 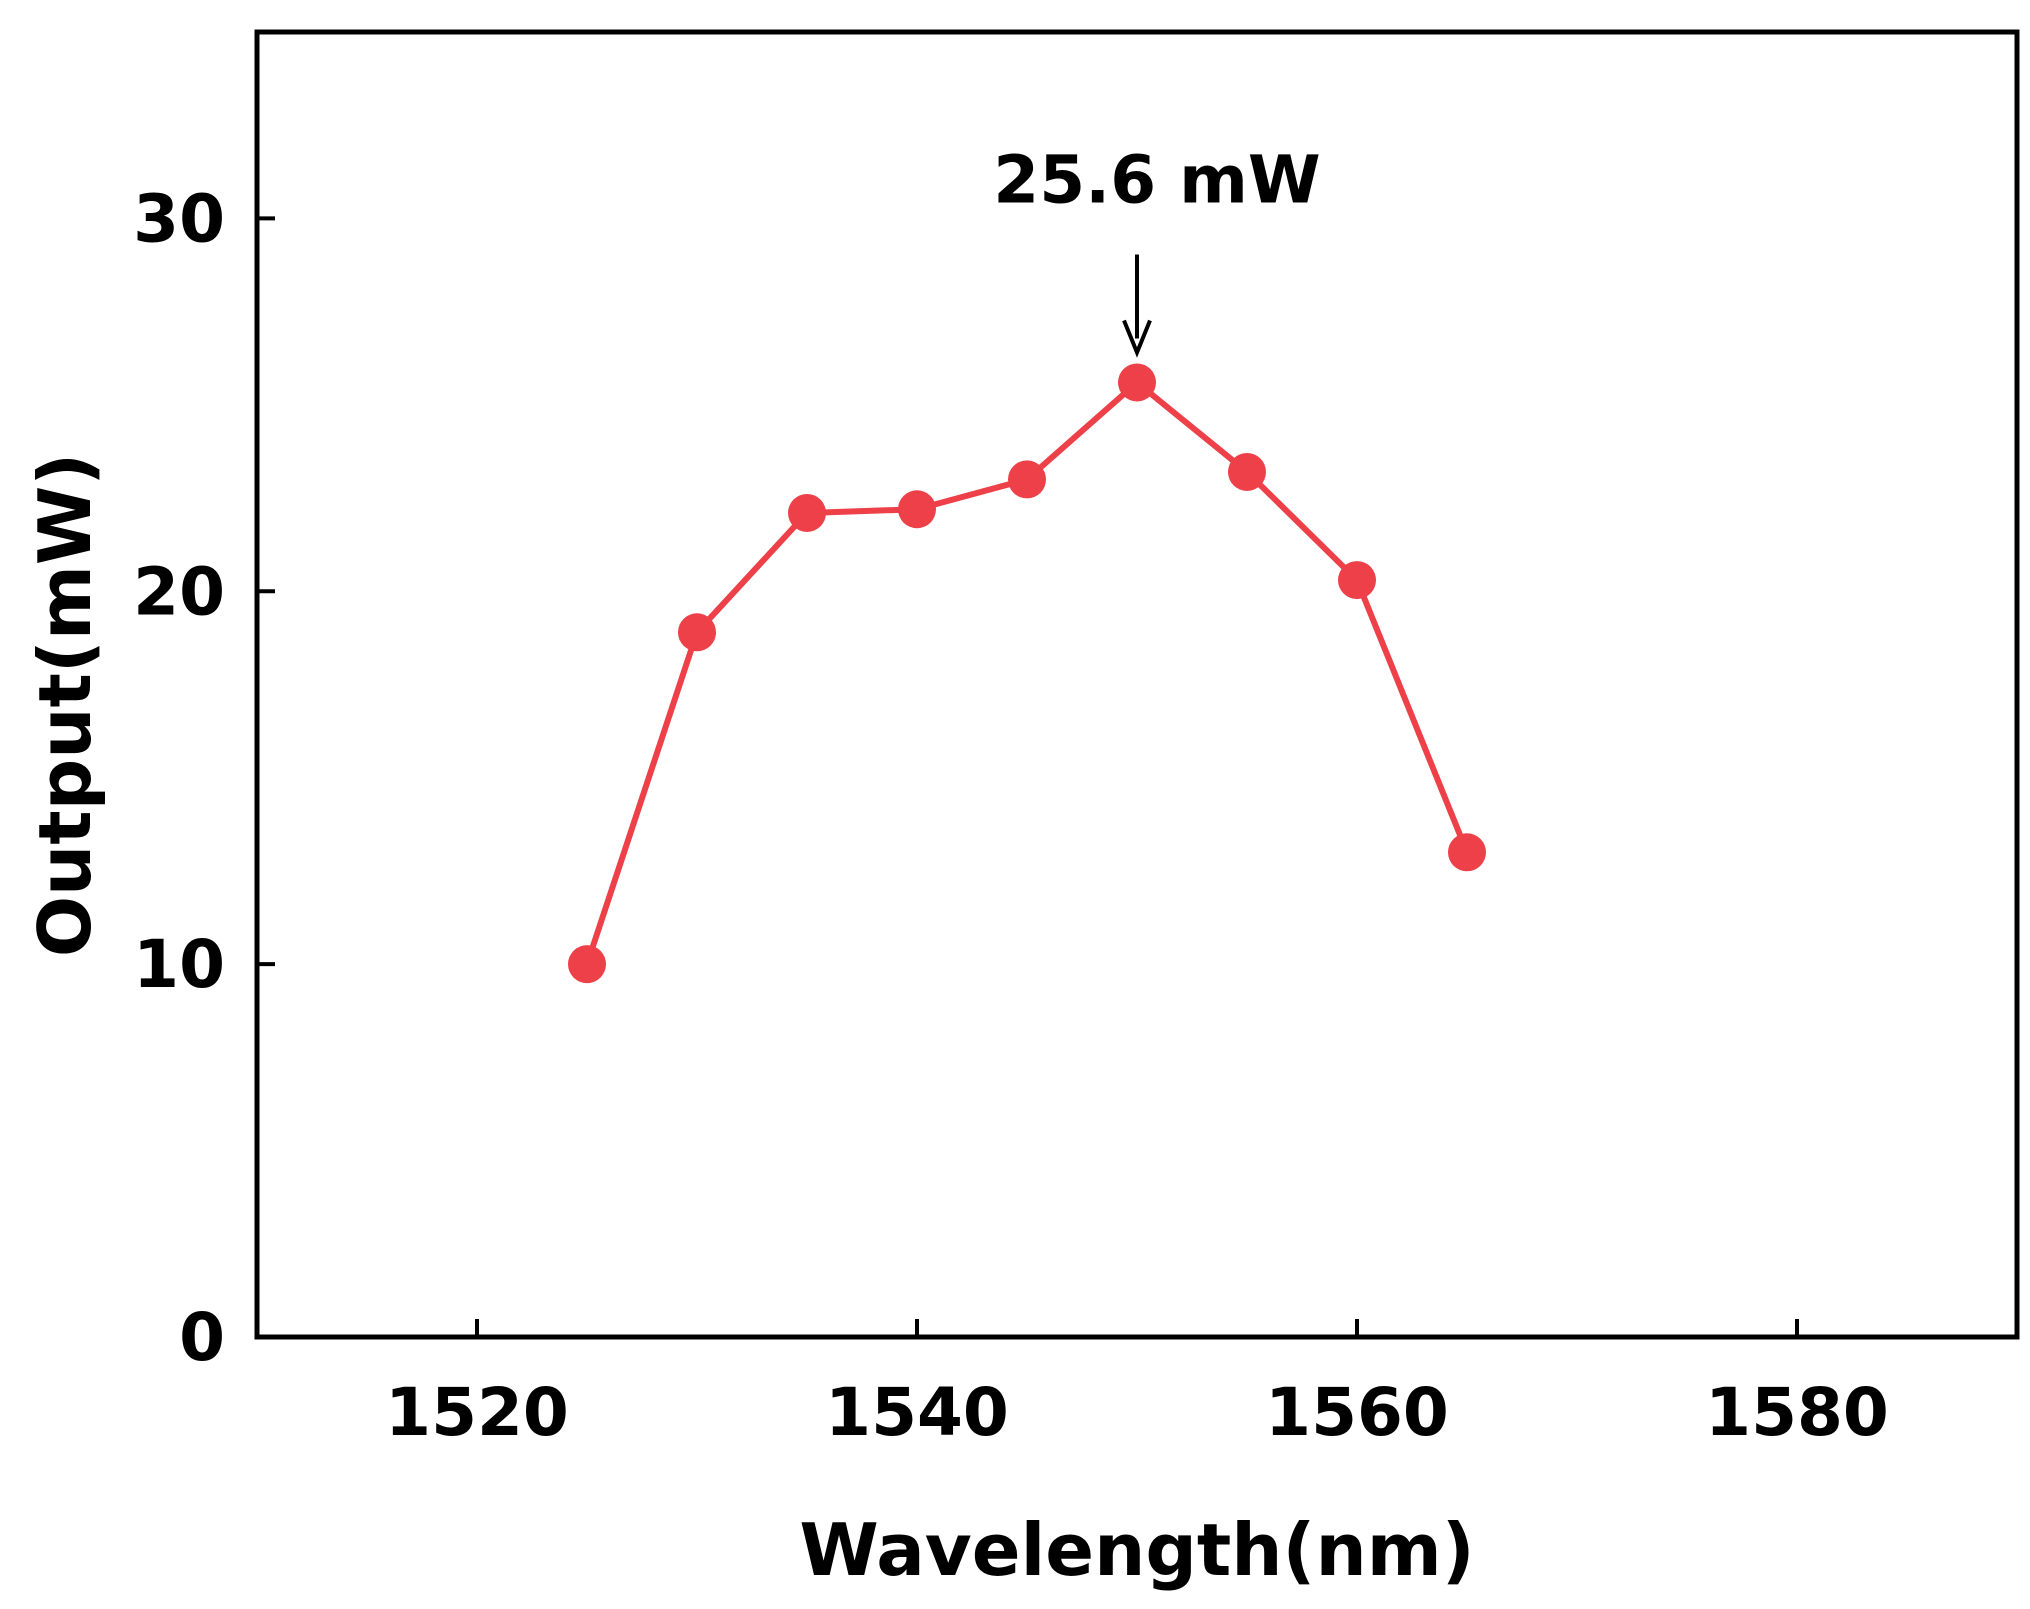 What do you see at coordinates (917, 1412) in the screenshot?
I see `x-tick-label: 1540` at bounding box center [917, 1412].